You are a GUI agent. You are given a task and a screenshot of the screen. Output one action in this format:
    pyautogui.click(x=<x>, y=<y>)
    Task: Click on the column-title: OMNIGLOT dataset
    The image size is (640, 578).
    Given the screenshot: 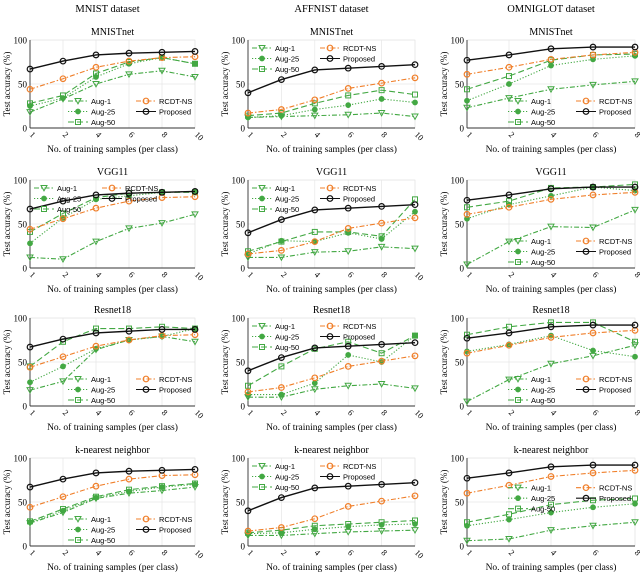 What is the action you would take?
    pyautogui.click(x=551, y=9)
    